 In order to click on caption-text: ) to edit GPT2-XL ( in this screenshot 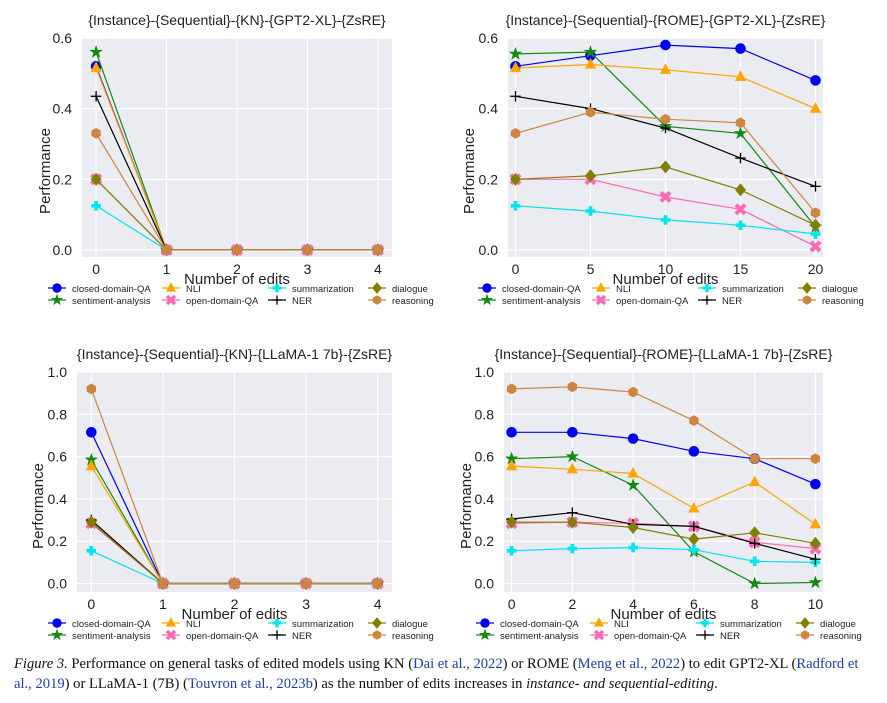, I will do `click(738, 664)`.